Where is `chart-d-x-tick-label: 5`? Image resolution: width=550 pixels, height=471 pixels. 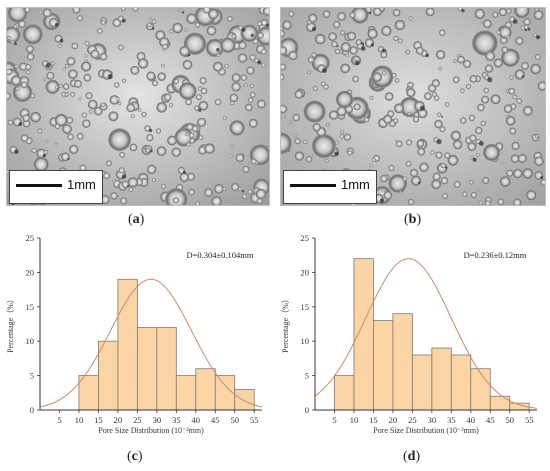 chart-d-x-tick-label: 5 is located at coordinates (334, 420).